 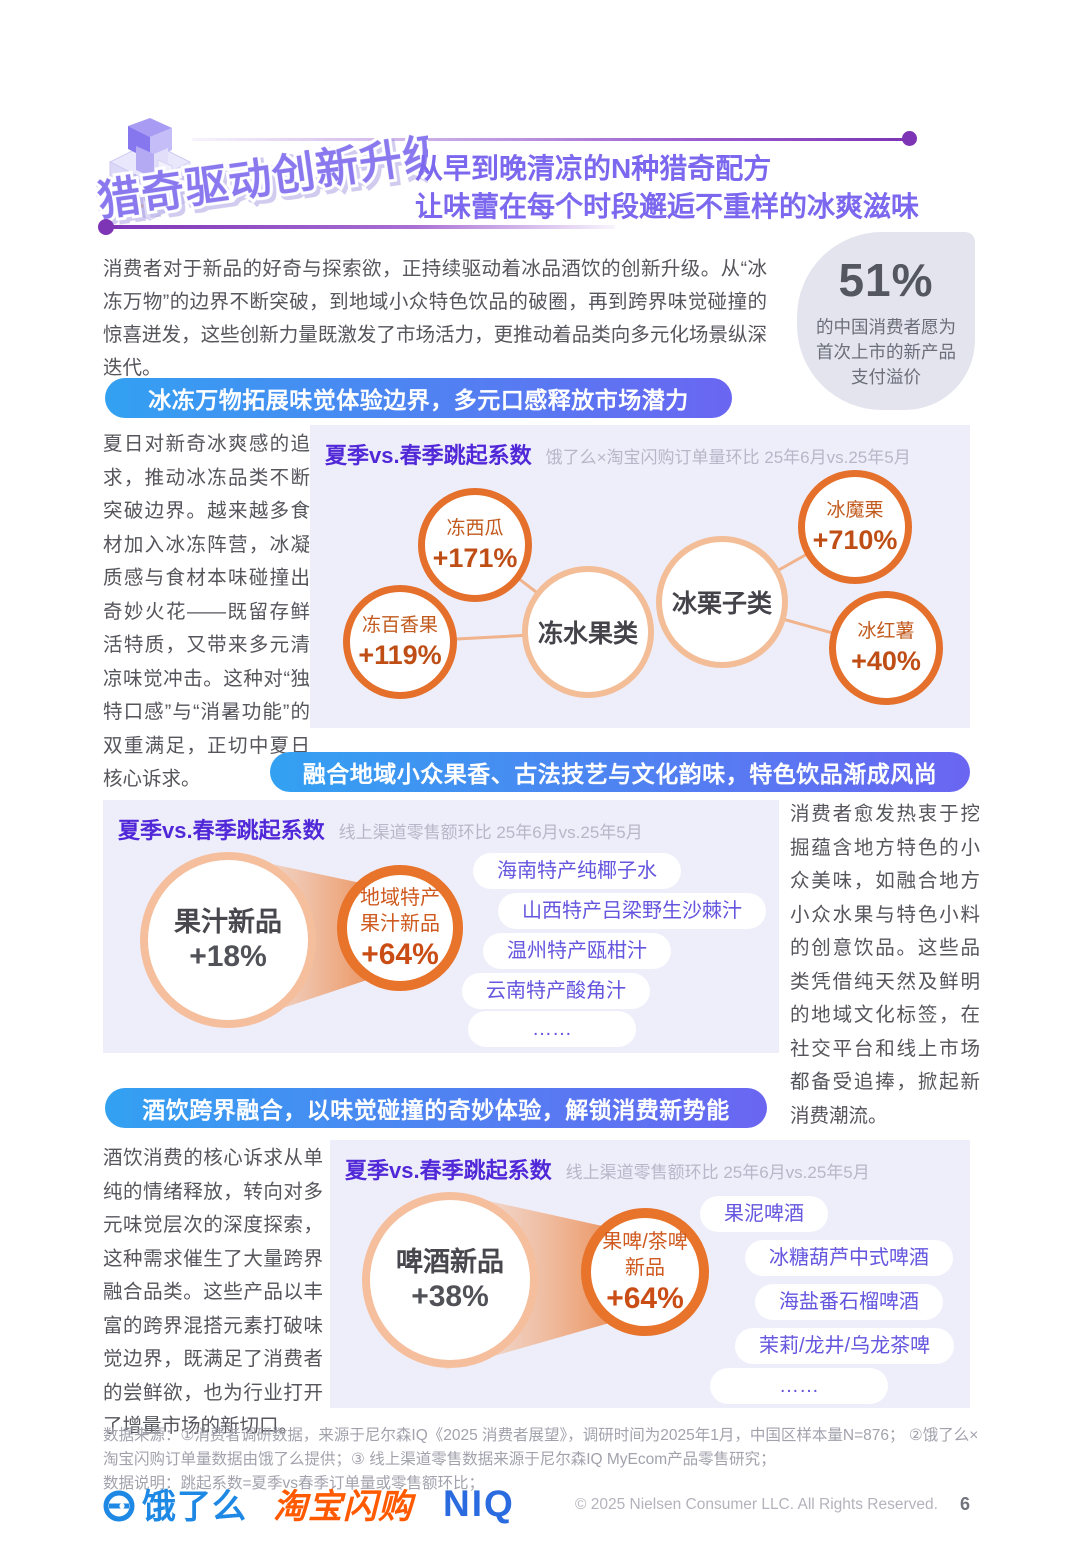 I want to click on stat-badge: 51% 的中国消费者愿为首次上市的新产品支付溢价, so click(x=886, y=321).